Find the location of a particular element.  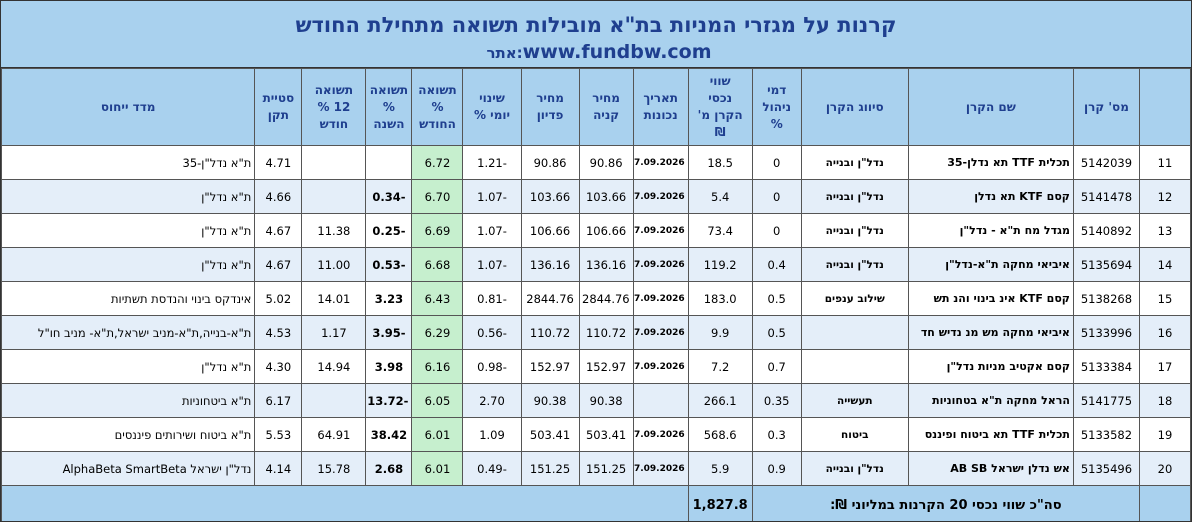

cell: 5133582 is located at coordinates (1106, 434).